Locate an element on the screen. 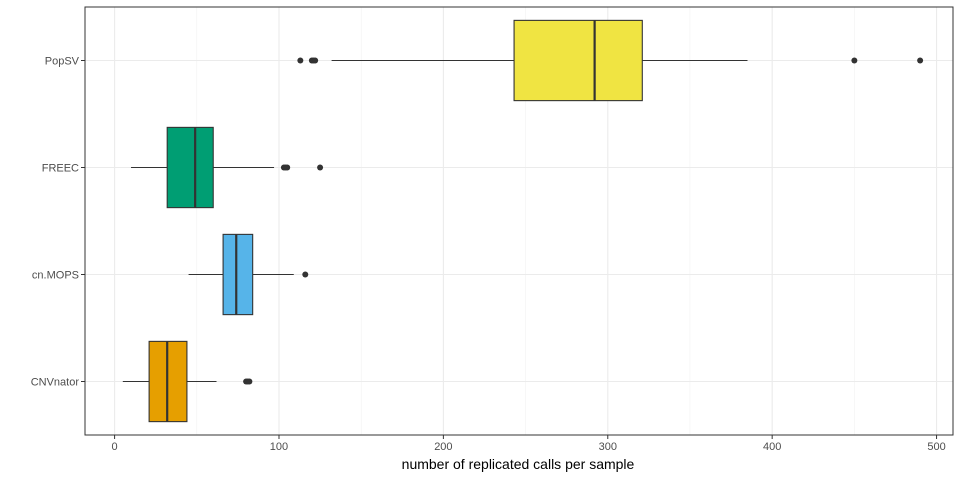  box-freec is located at coordinates (227, 167).